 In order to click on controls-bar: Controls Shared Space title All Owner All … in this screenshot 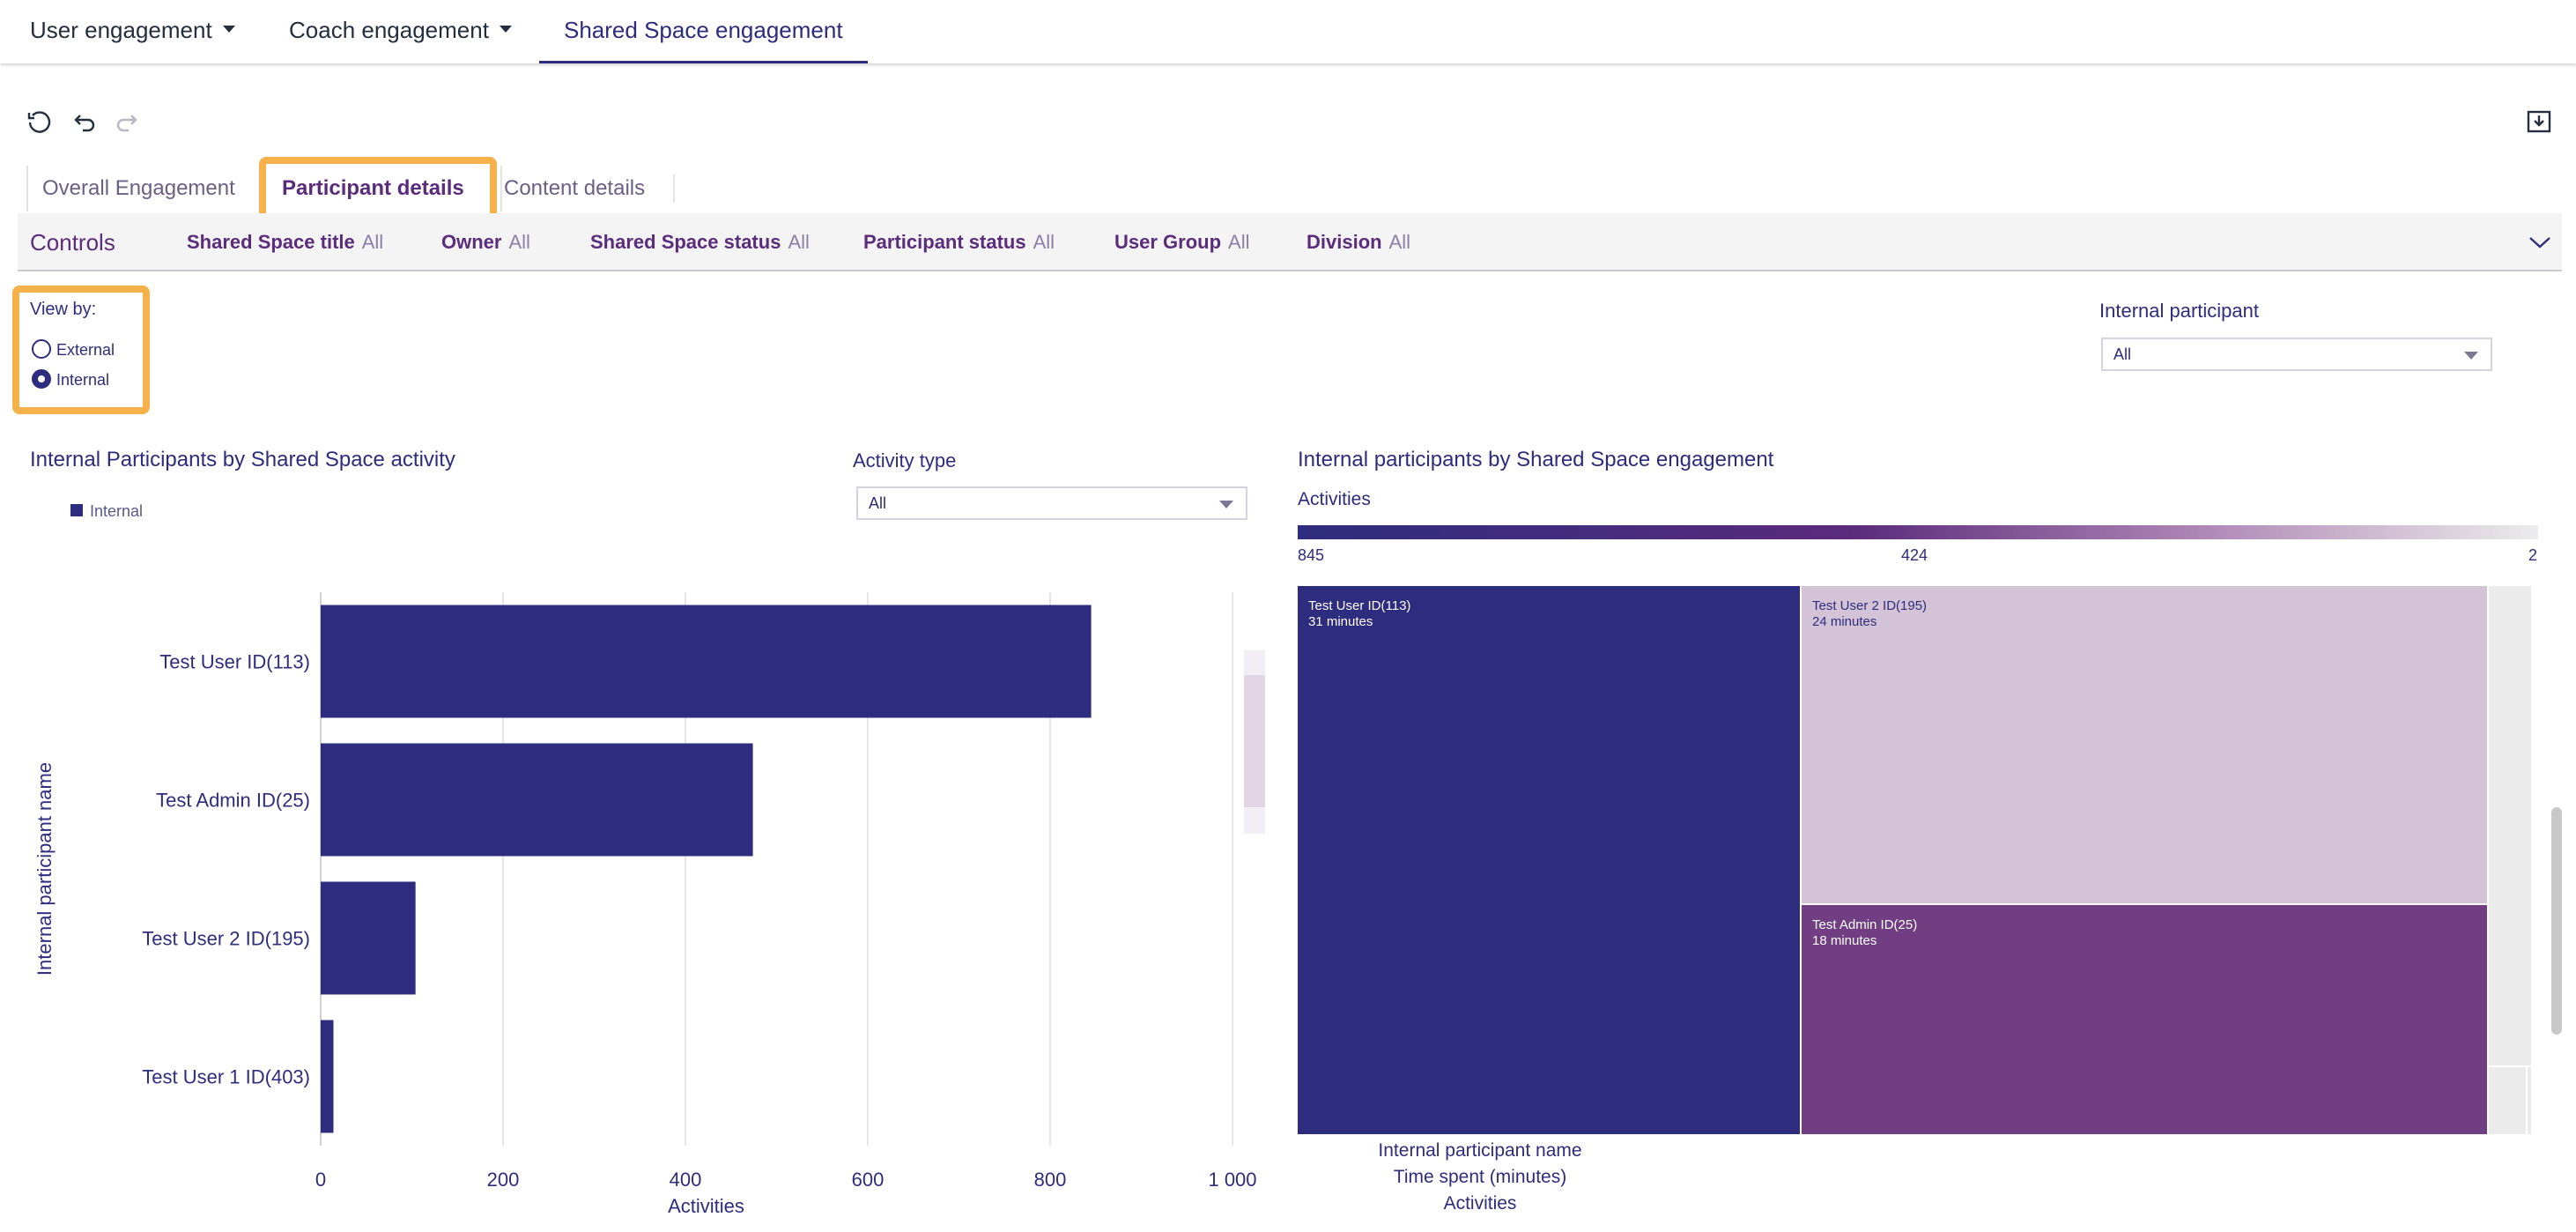, I will do `click(1290, 242)`.